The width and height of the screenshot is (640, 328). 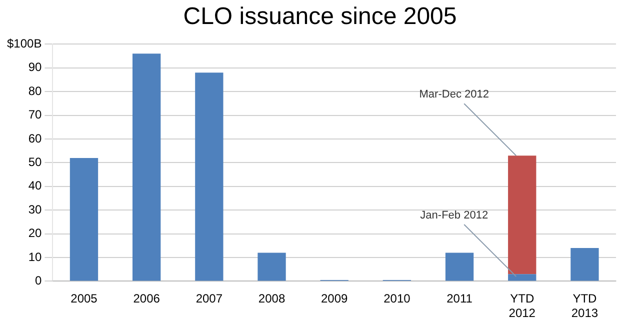 What do you see at coordinates (35, 115) in the screenshot?
I see `y-tick-label: 70` at bounding box center [35, 115].